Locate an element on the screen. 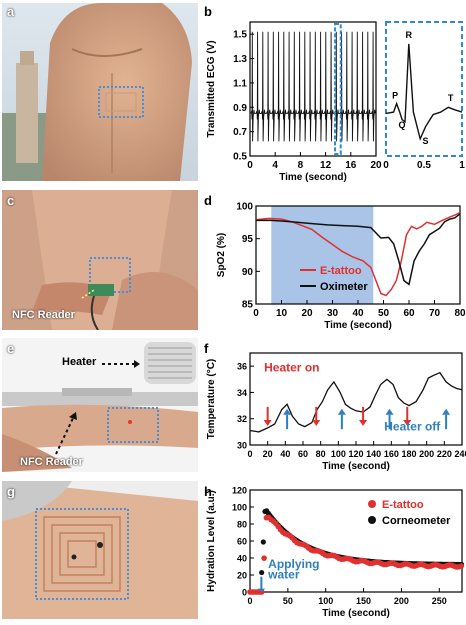 This screenshot has height=625, width=466. panel-letter-f: f is located at coordinates (206, 348).